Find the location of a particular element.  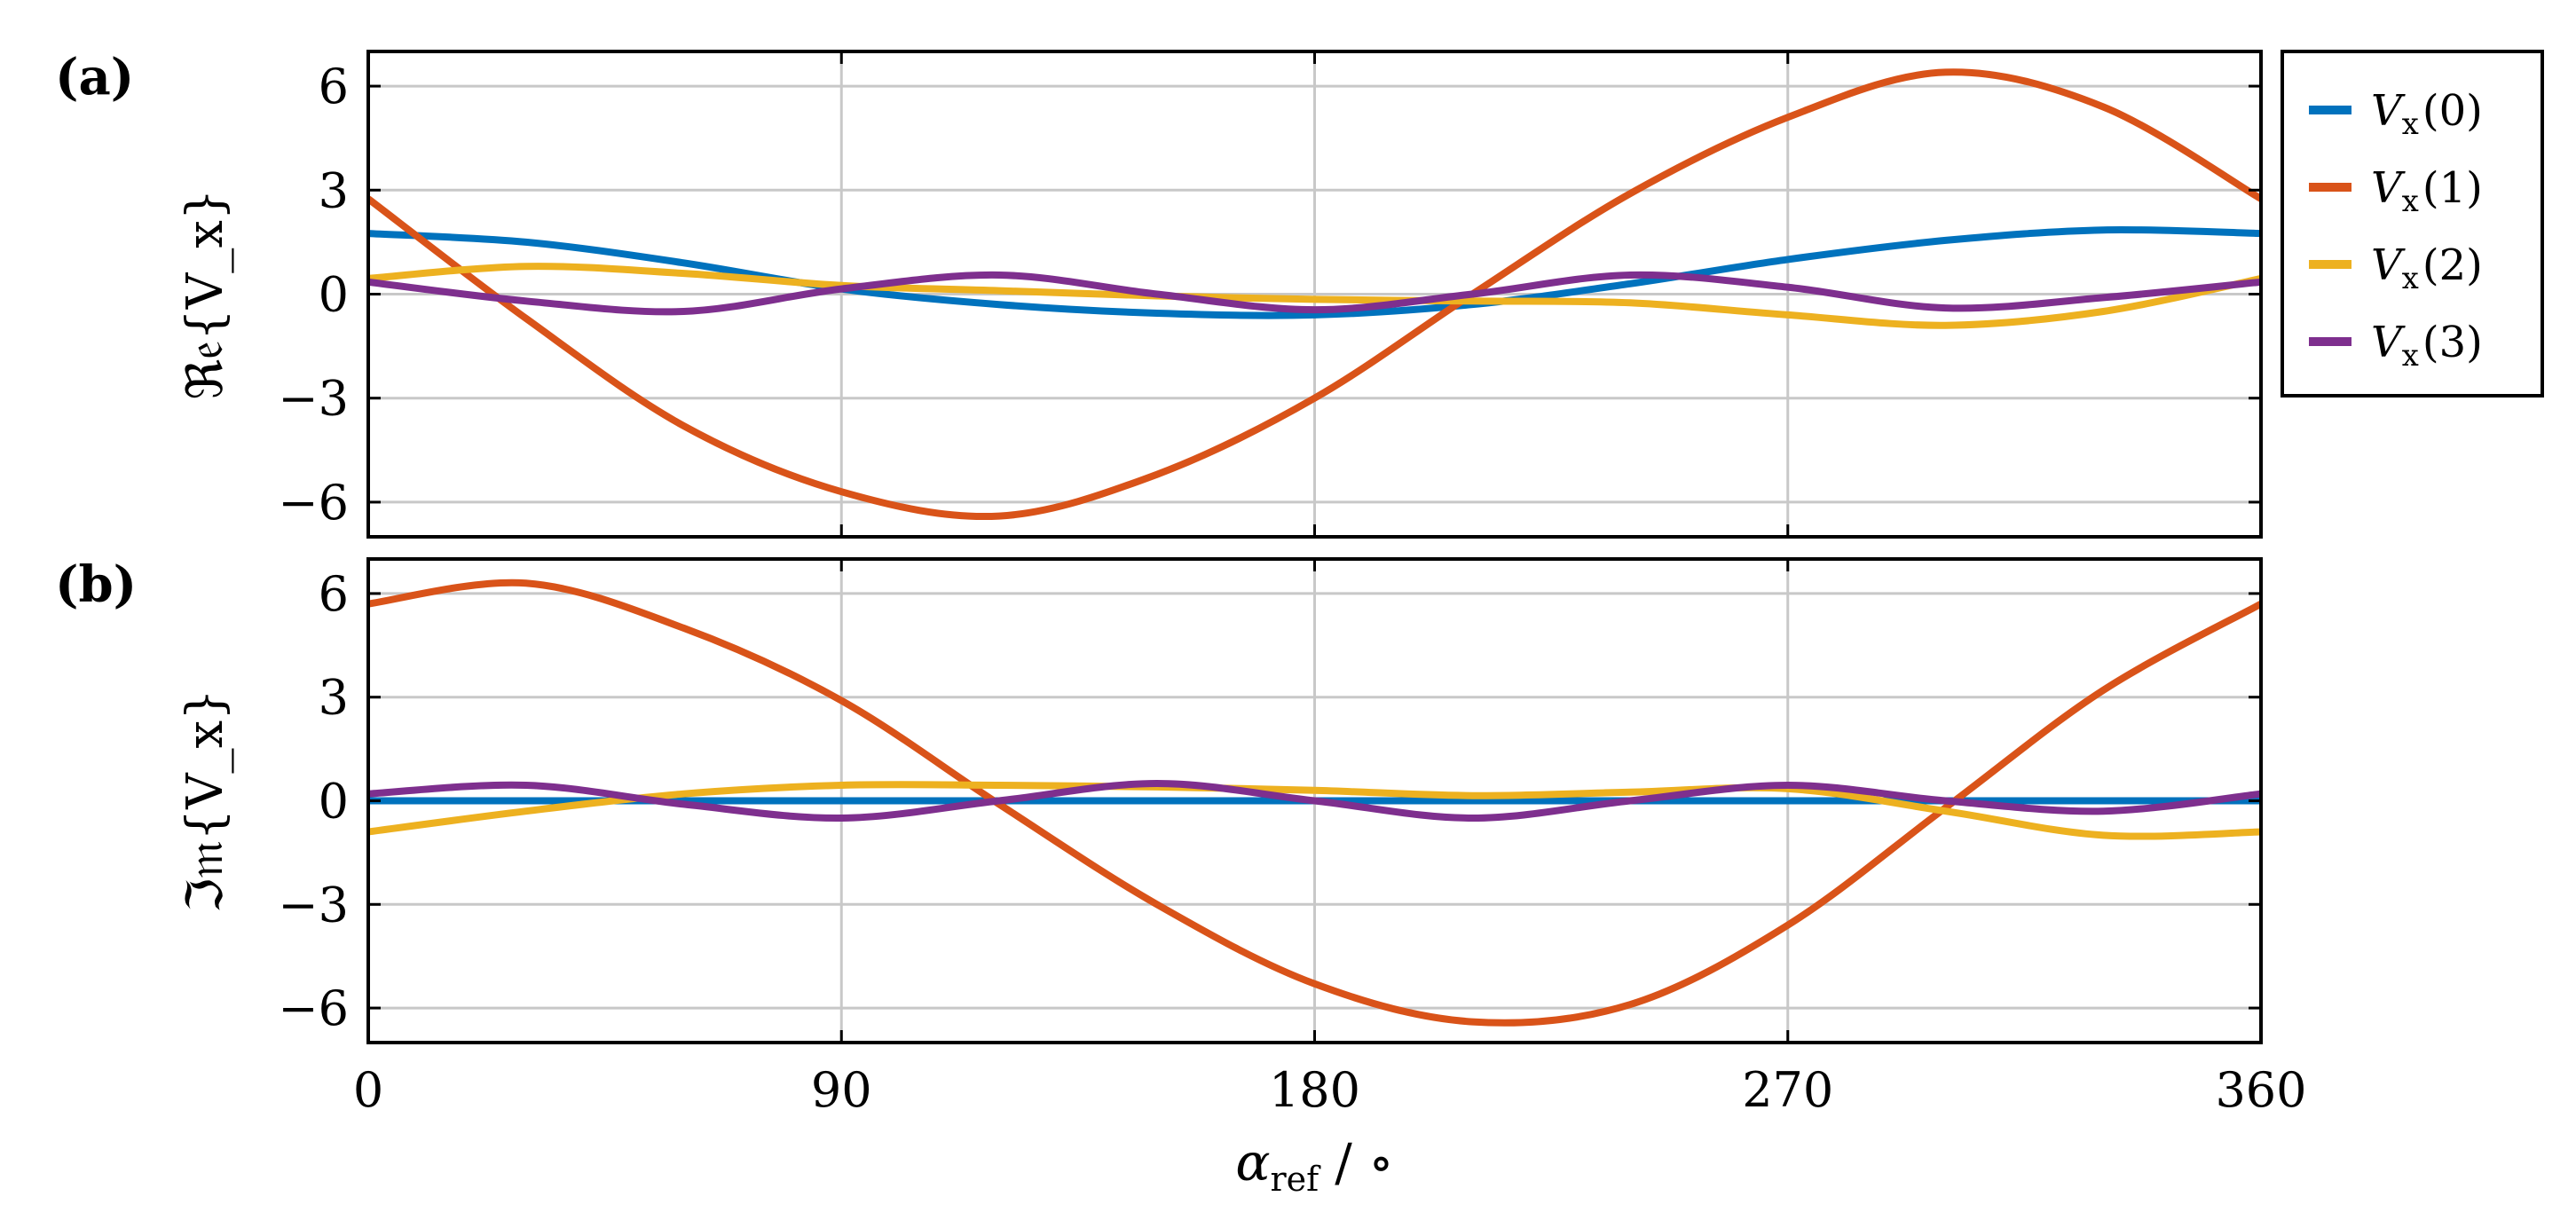

x-axis-label: αref / ∘ is located at coordinates (1314, 1165).